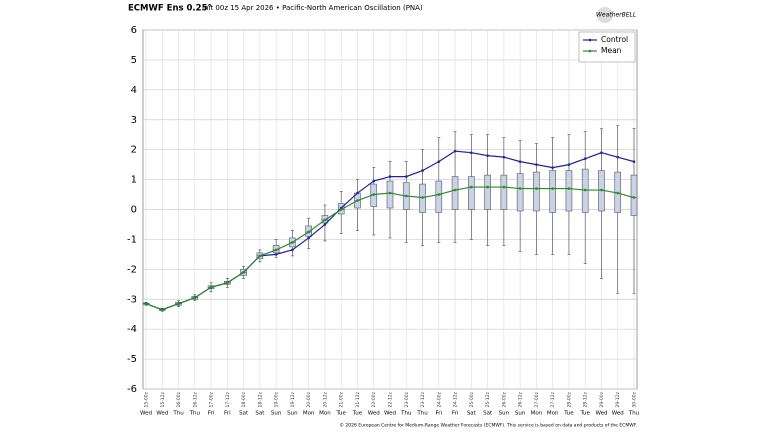 This screenshot has height=436, width=768. What do you see at coordinates (309, 399) in the screenshot?
I see `x-tick-label: 20-00z` at bounding box center [309, 399].